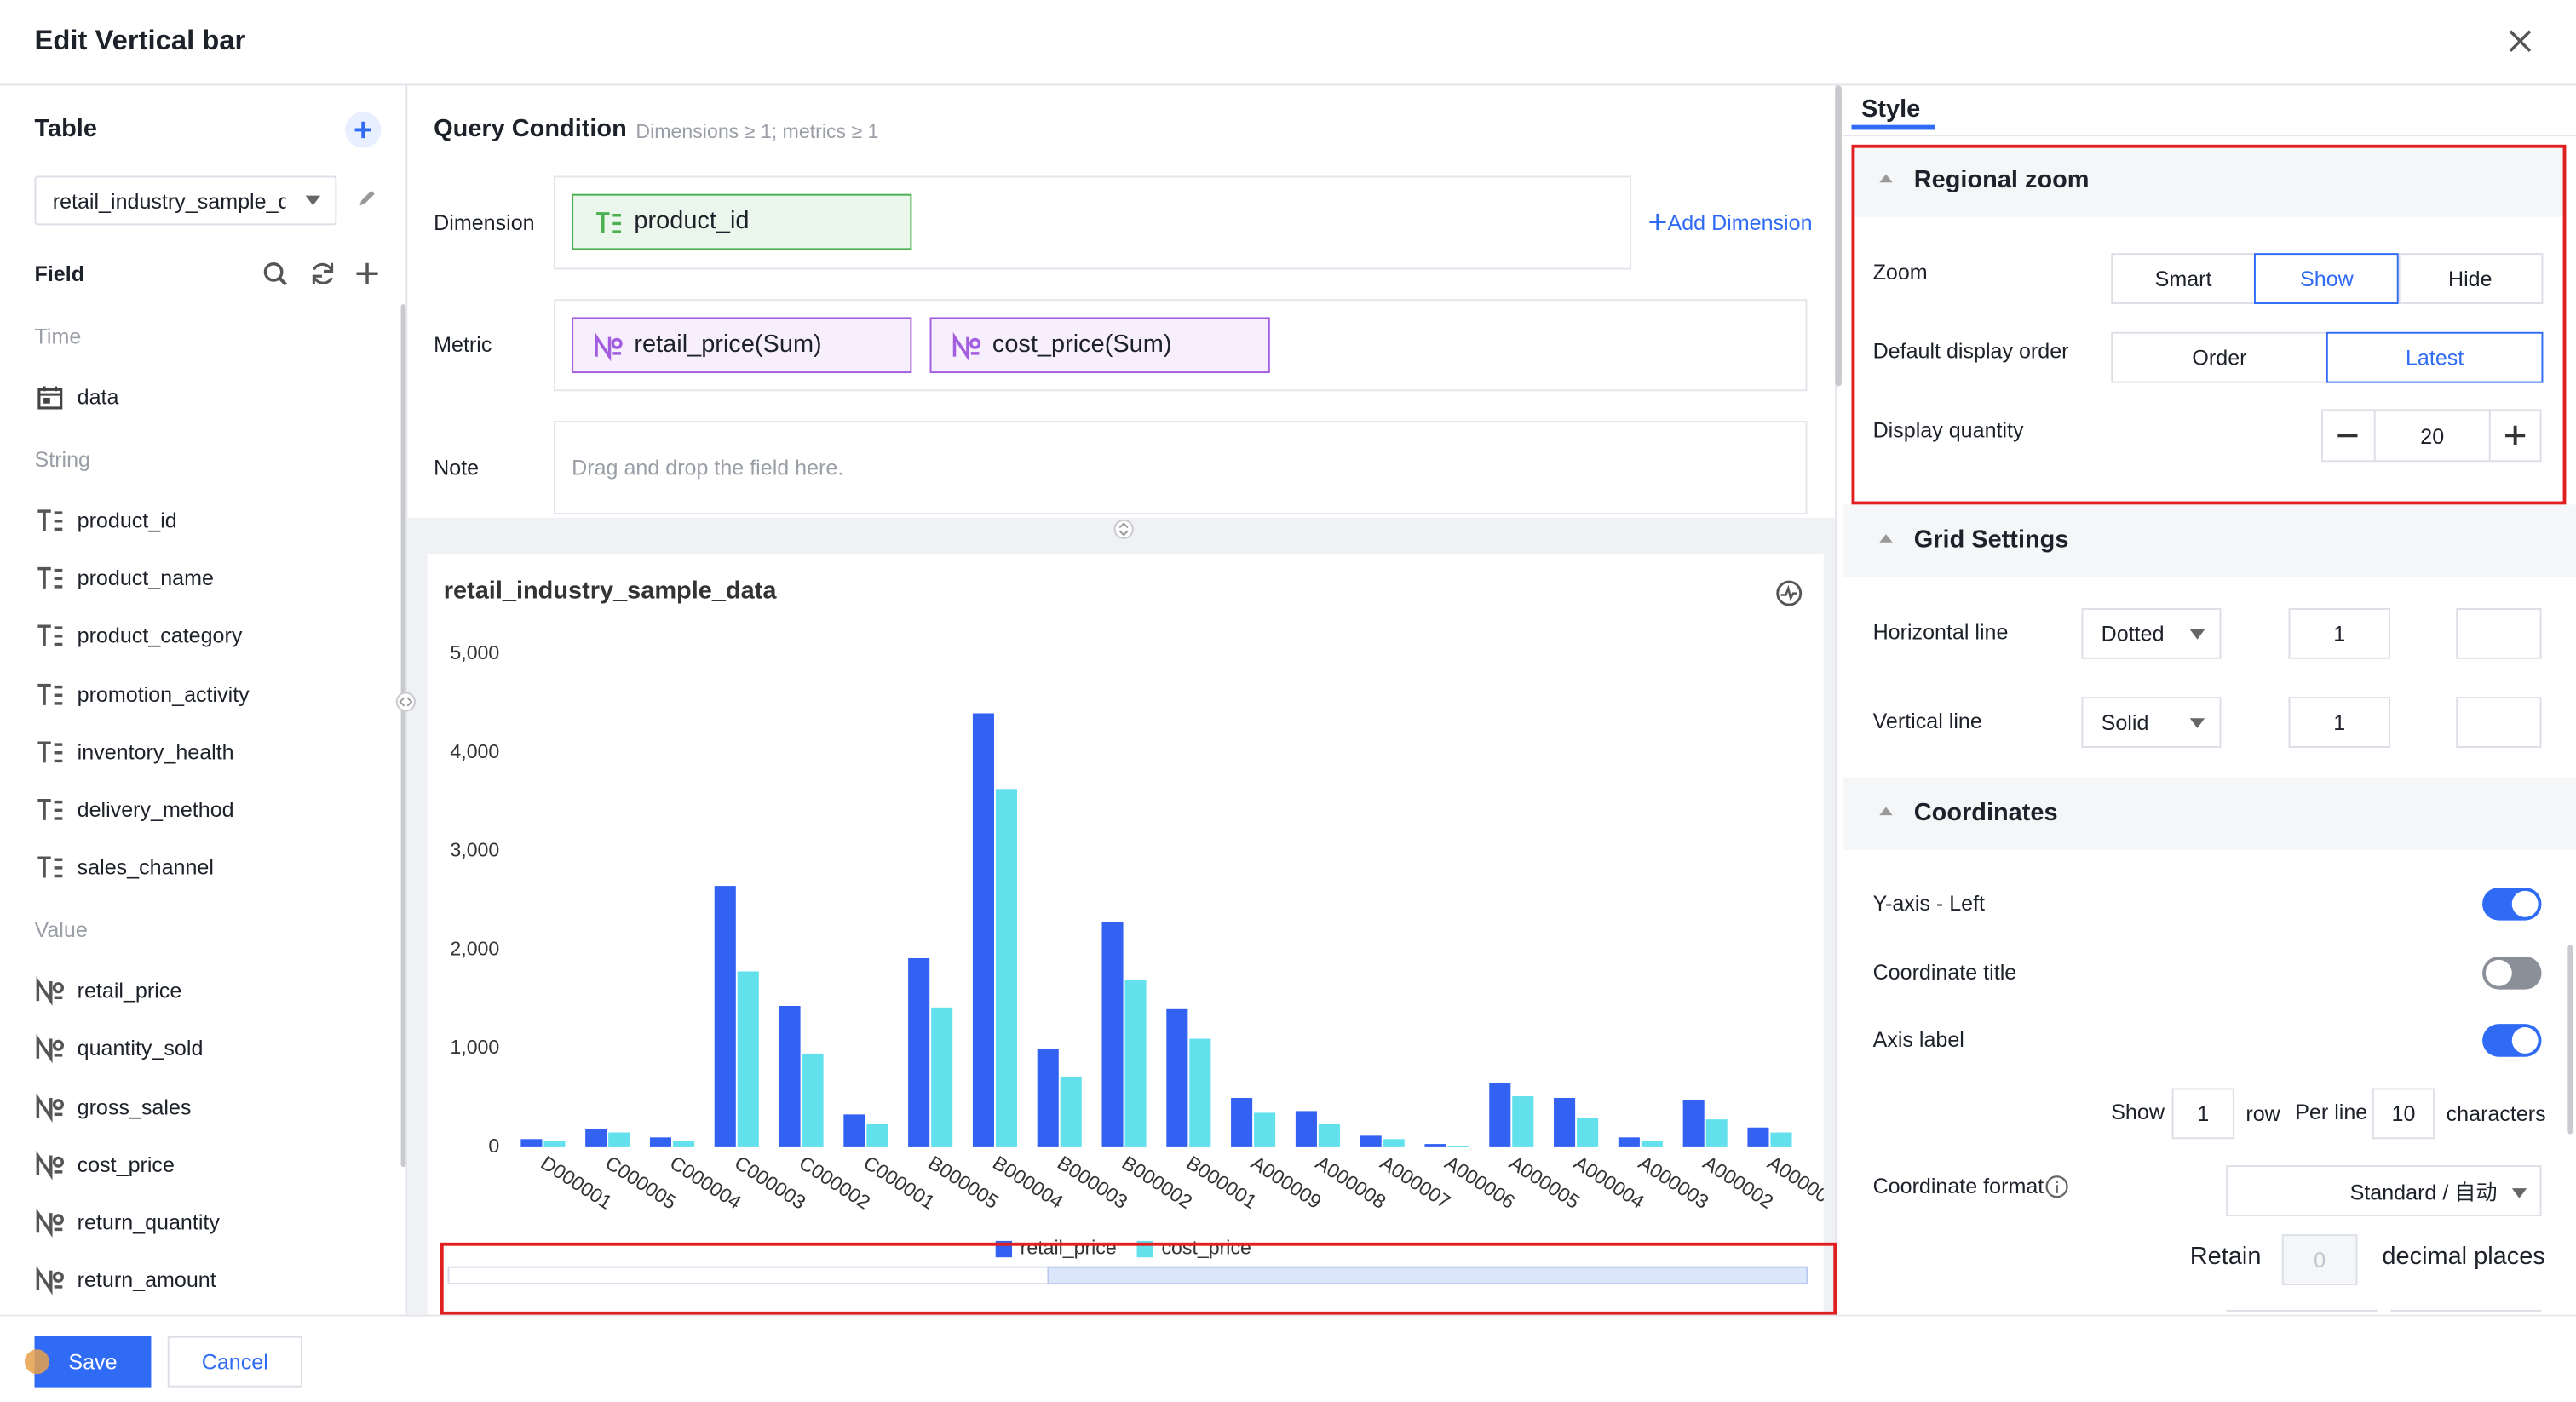 The width and height of the screenshot is (2576, 1402). I want to click on add-field-button, so click(367, 273).